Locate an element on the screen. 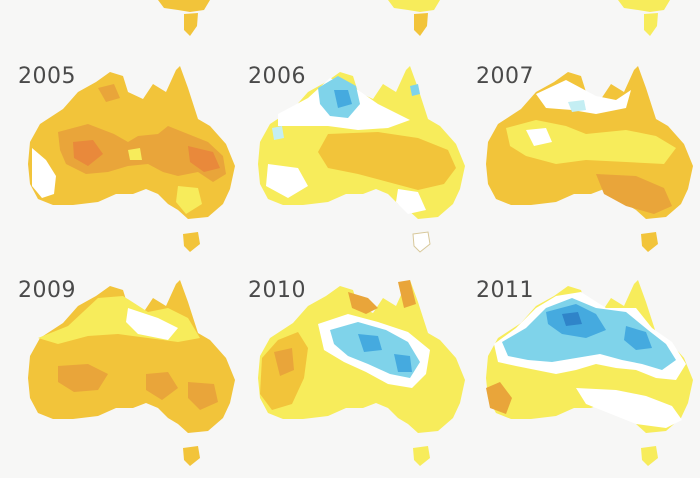  map-panel-2010: 2010 is located at coordinates (363, 378).